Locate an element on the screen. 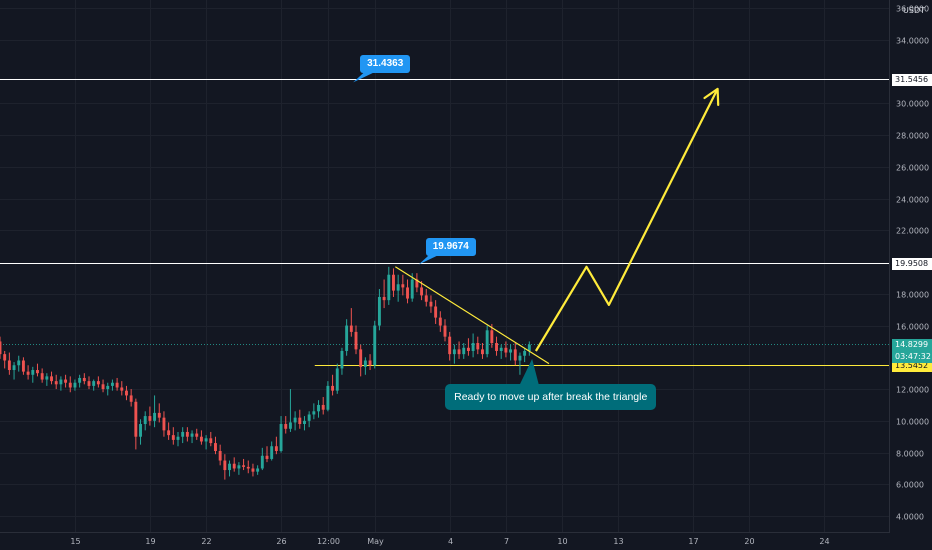  time-axis-panel is located at coordinates (445, 541).